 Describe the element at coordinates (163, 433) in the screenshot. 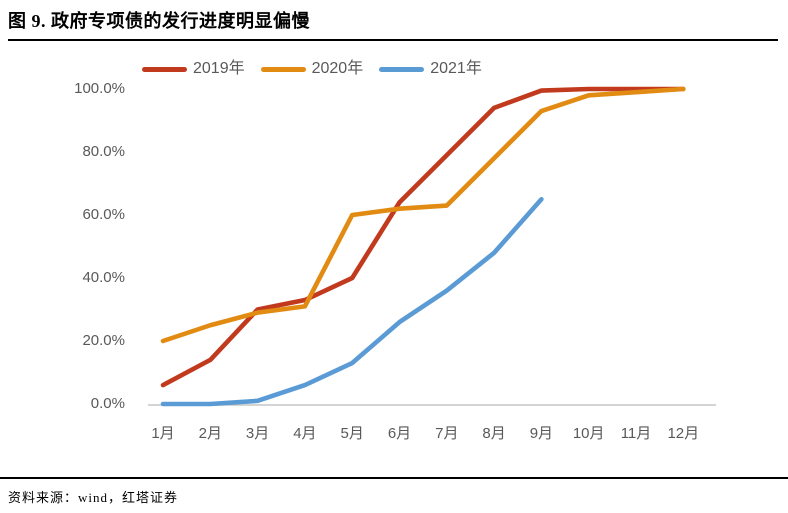

I see `x-tick-label: 1月` at that location.